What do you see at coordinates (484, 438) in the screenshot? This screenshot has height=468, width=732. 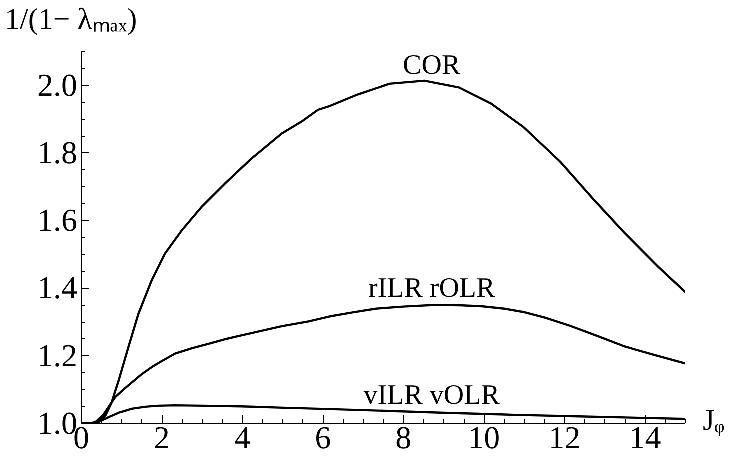 I see `x-tick-label: 10` at bounding box center [484, 438].